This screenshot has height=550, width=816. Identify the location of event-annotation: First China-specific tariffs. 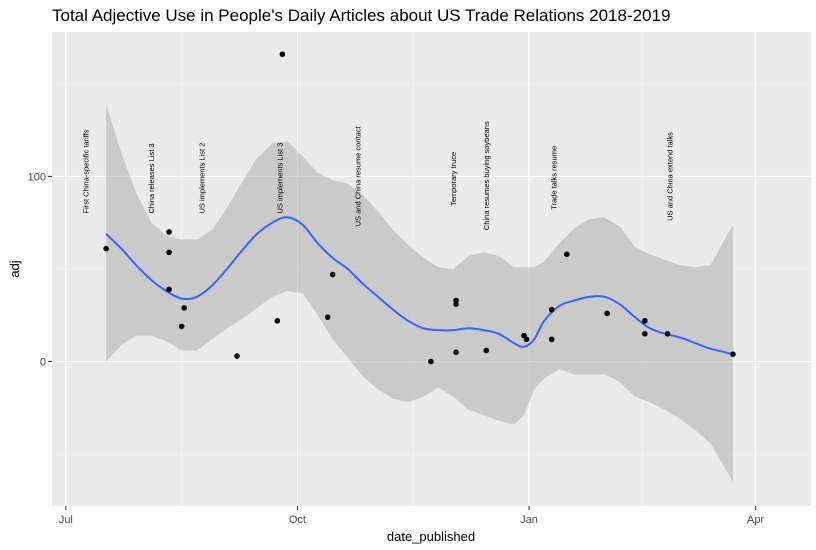
(86, 171).